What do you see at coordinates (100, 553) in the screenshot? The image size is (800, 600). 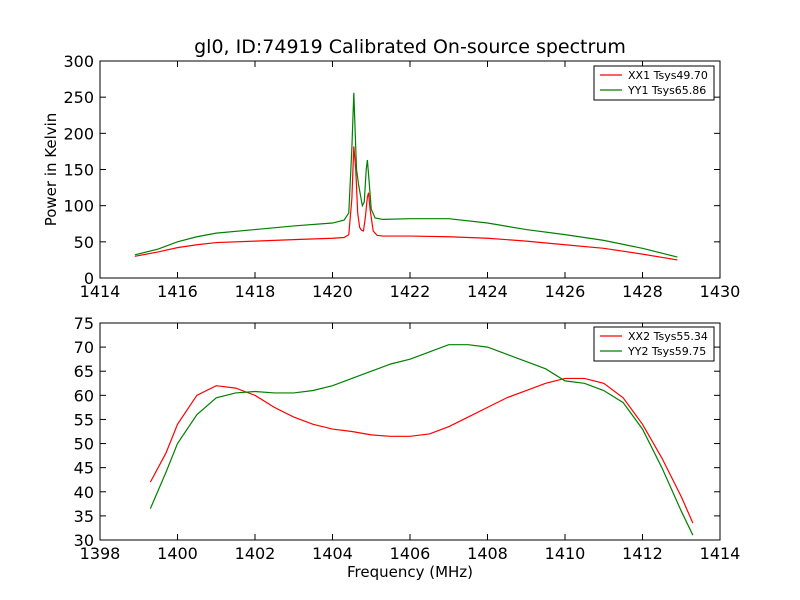 I see `x-tick-label: 1398` at bounding box center [100, 553].